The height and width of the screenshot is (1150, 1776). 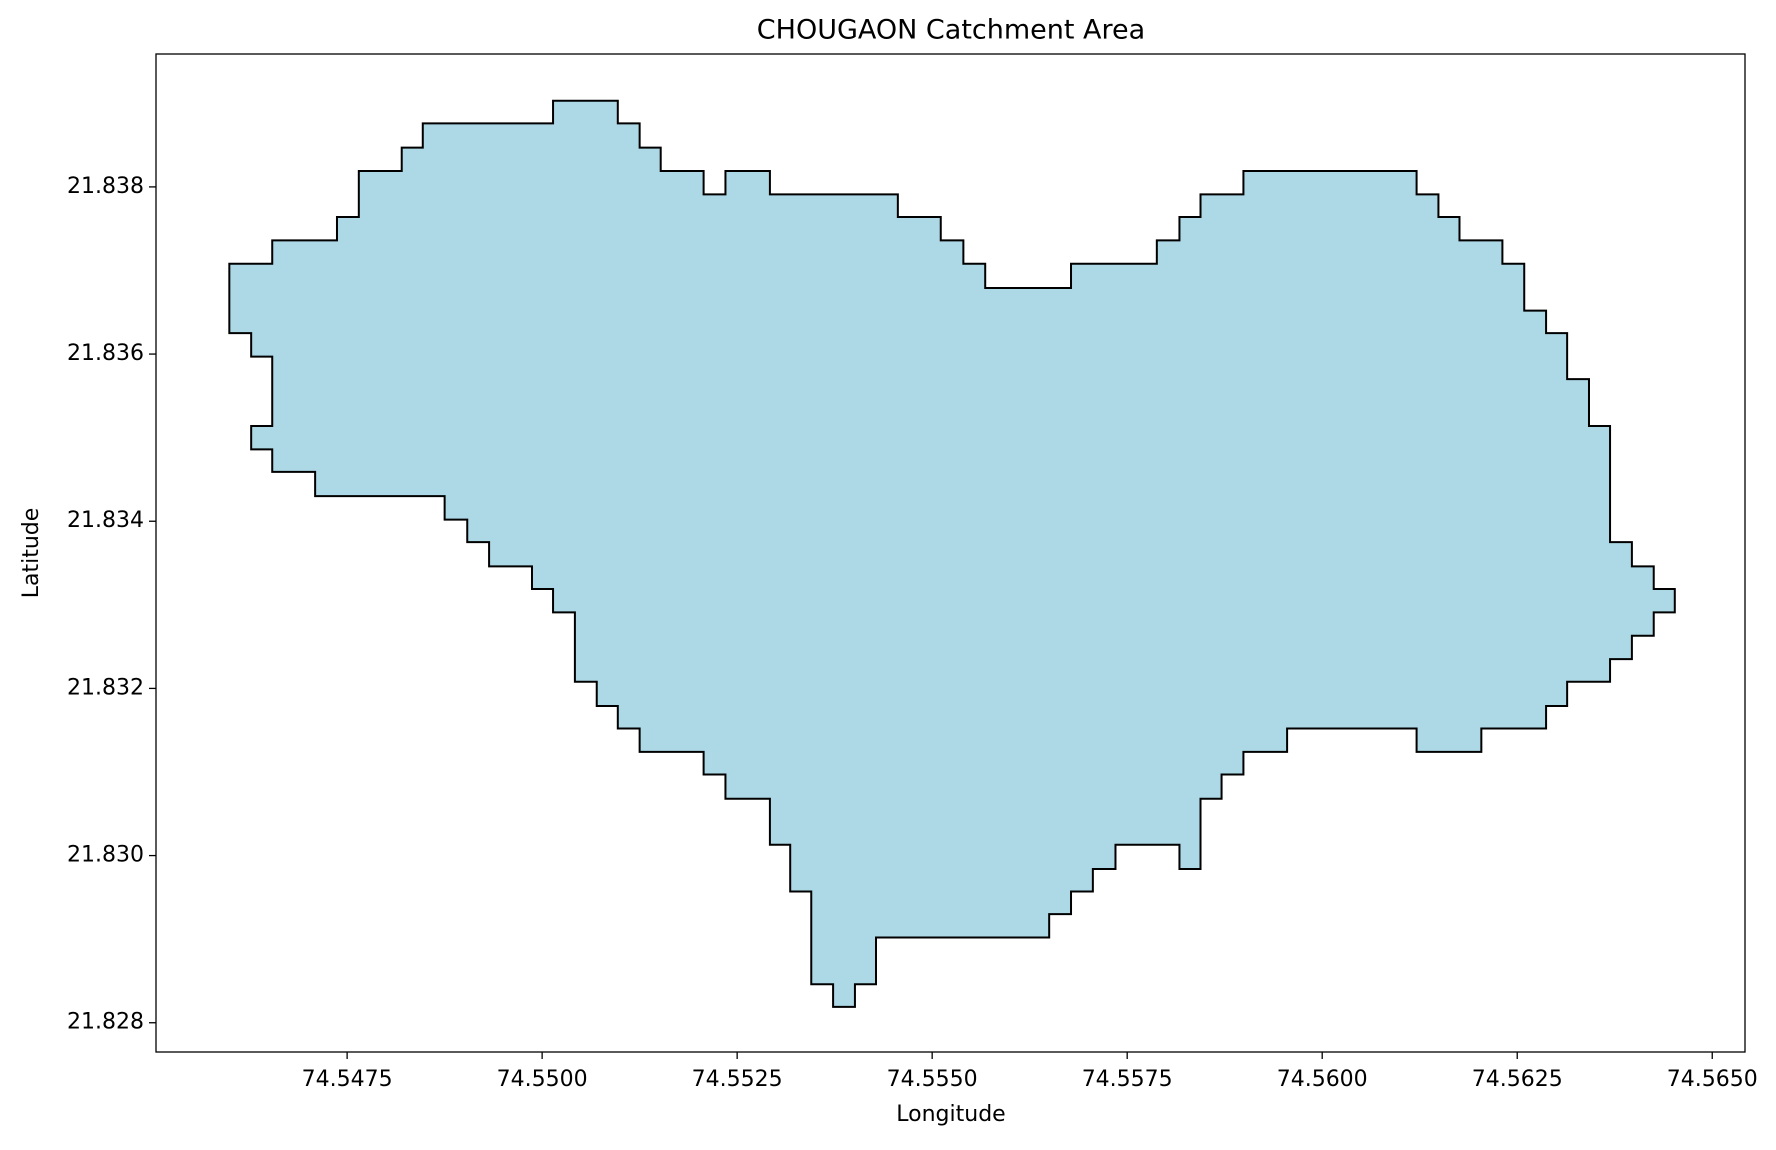 I want to click on y-tick-label: 21.830, so click(x=105, y=855).